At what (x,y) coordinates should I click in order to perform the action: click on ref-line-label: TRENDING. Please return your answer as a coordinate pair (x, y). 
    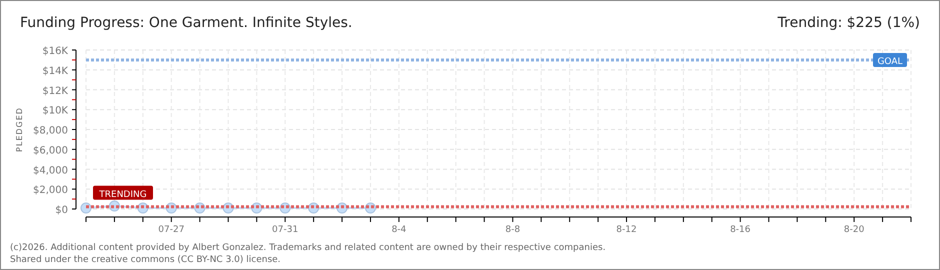
    Looking at the image, I should click on (122, 195).